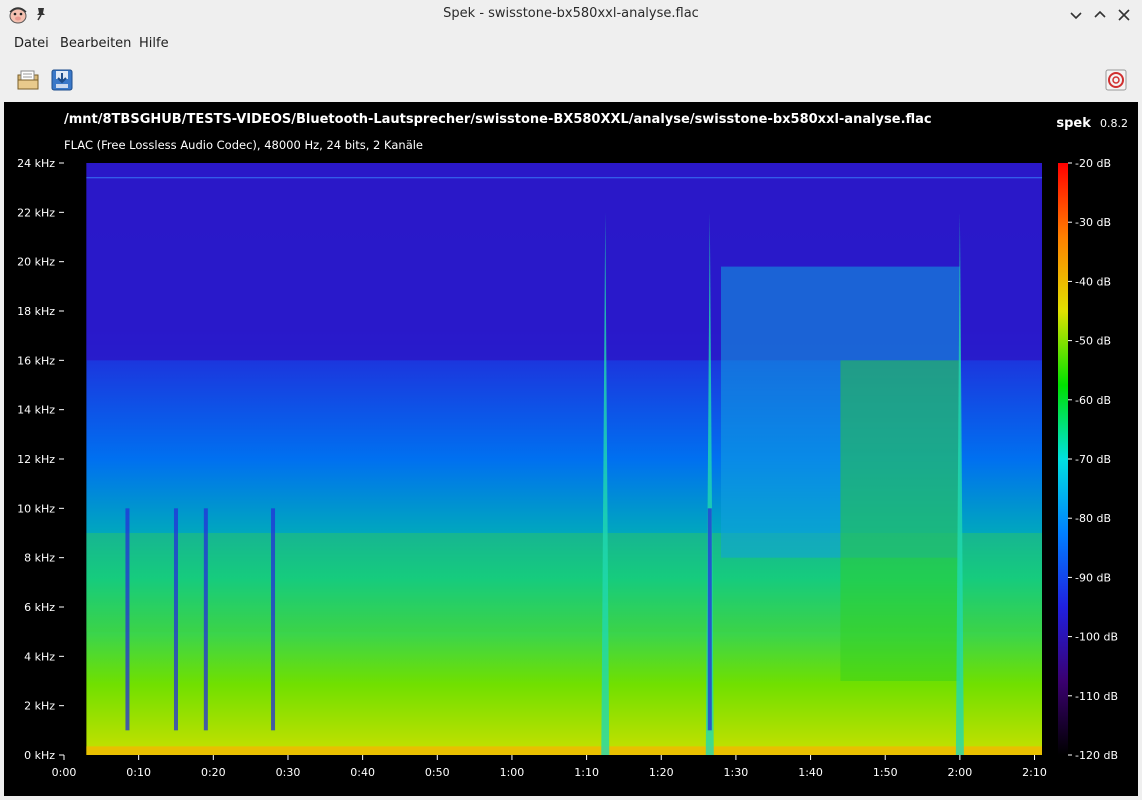 This screenshot has height=800, width=1142. What do you see at coordinates (1093, 281) in the screenshot?
I see `colorbar-label: -40 dB` at bounding box center [1093, 281].